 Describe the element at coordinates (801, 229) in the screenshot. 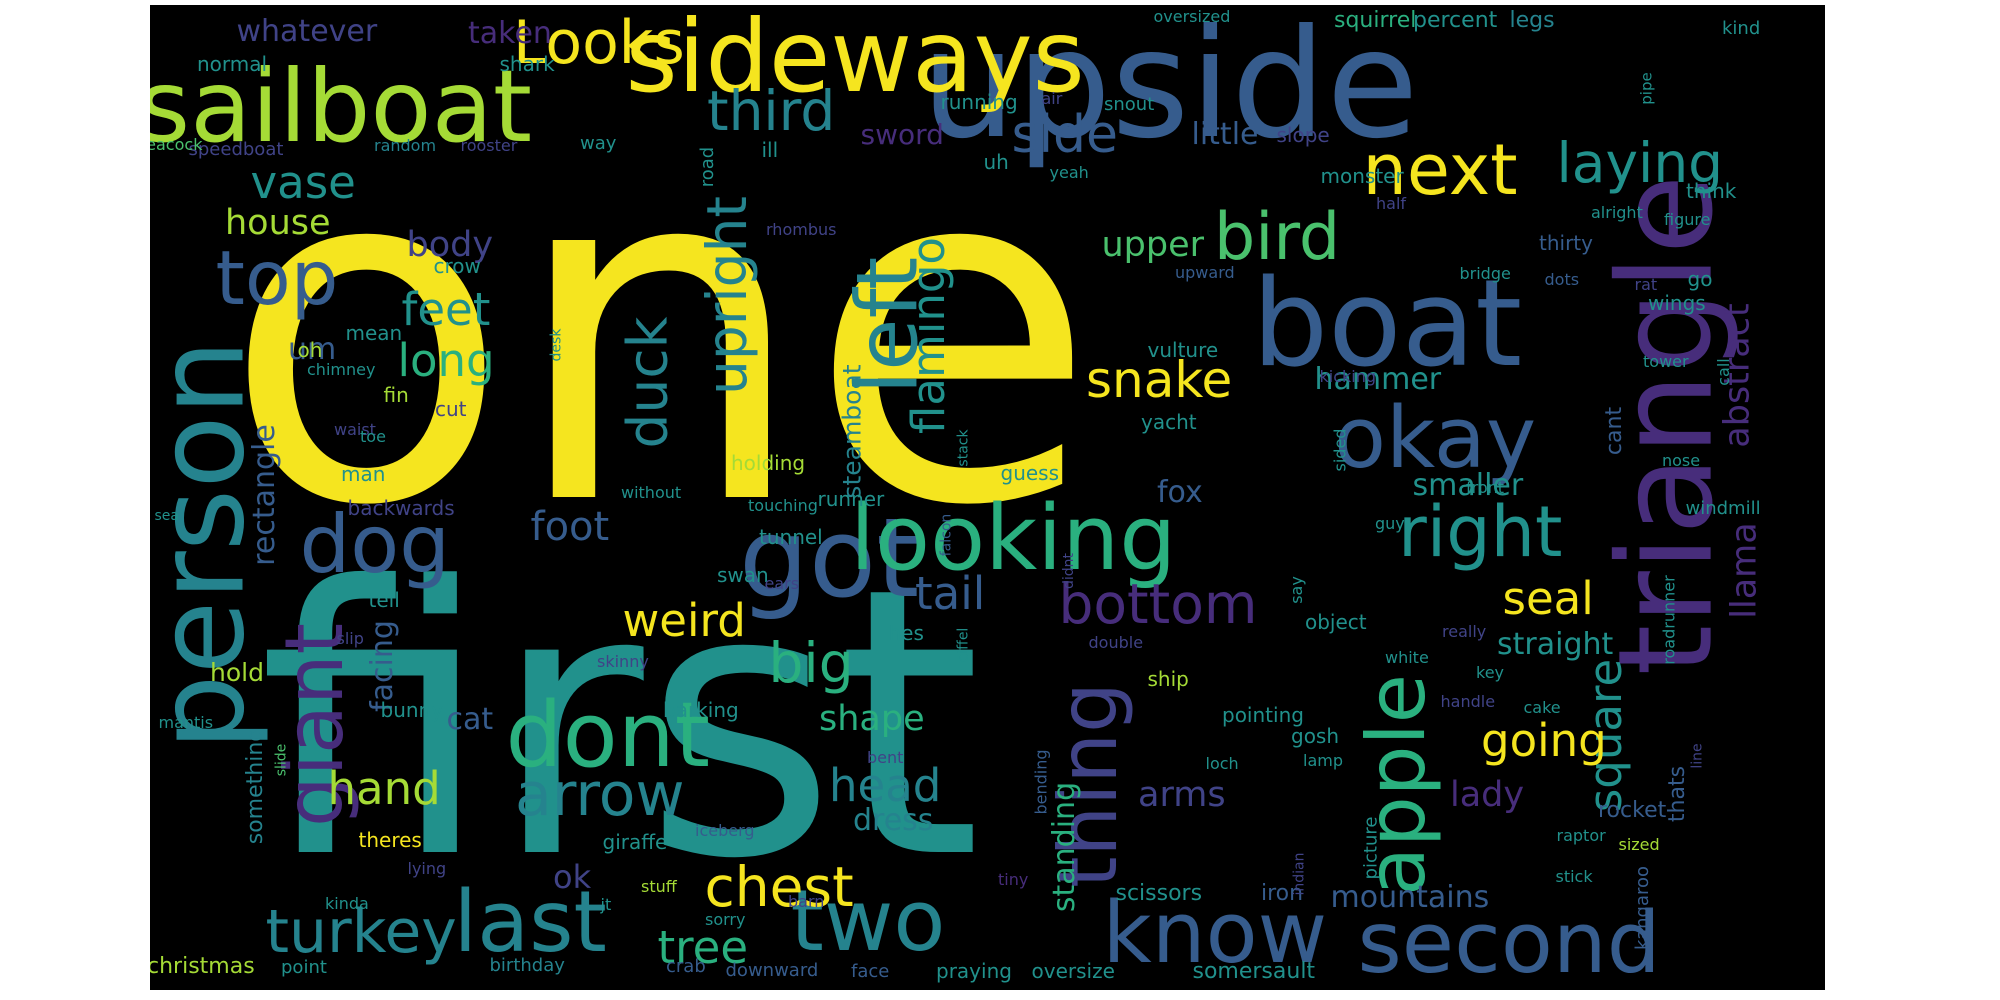

I see `word-rhombus: rhombus` at that location.